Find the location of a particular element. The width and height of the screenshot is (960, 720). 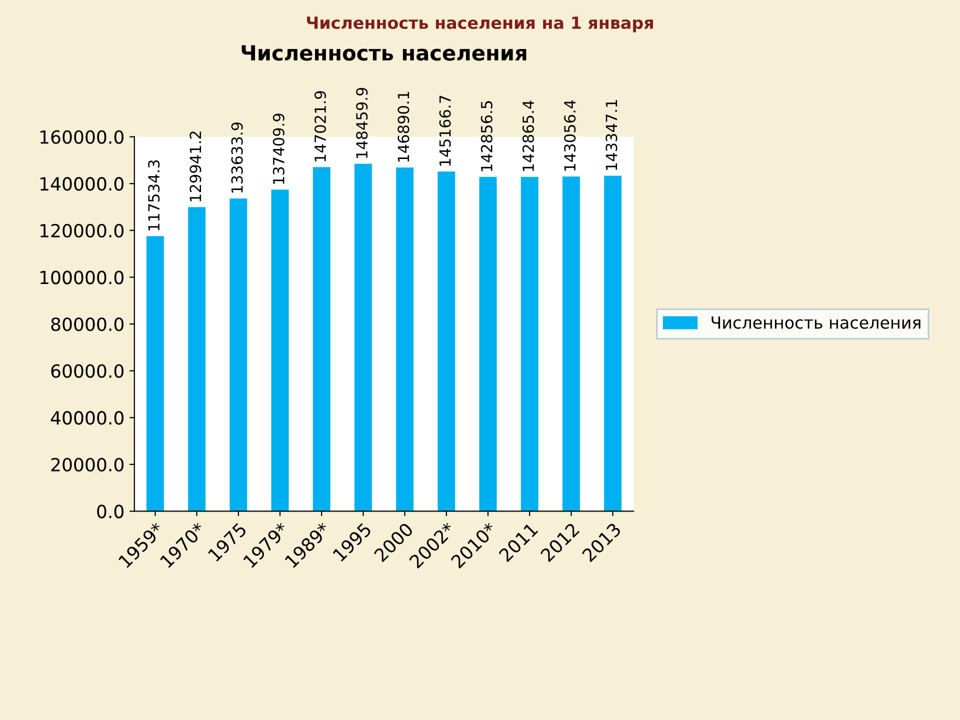

data-label: 143347.1 is located at coordinates (612, 135).